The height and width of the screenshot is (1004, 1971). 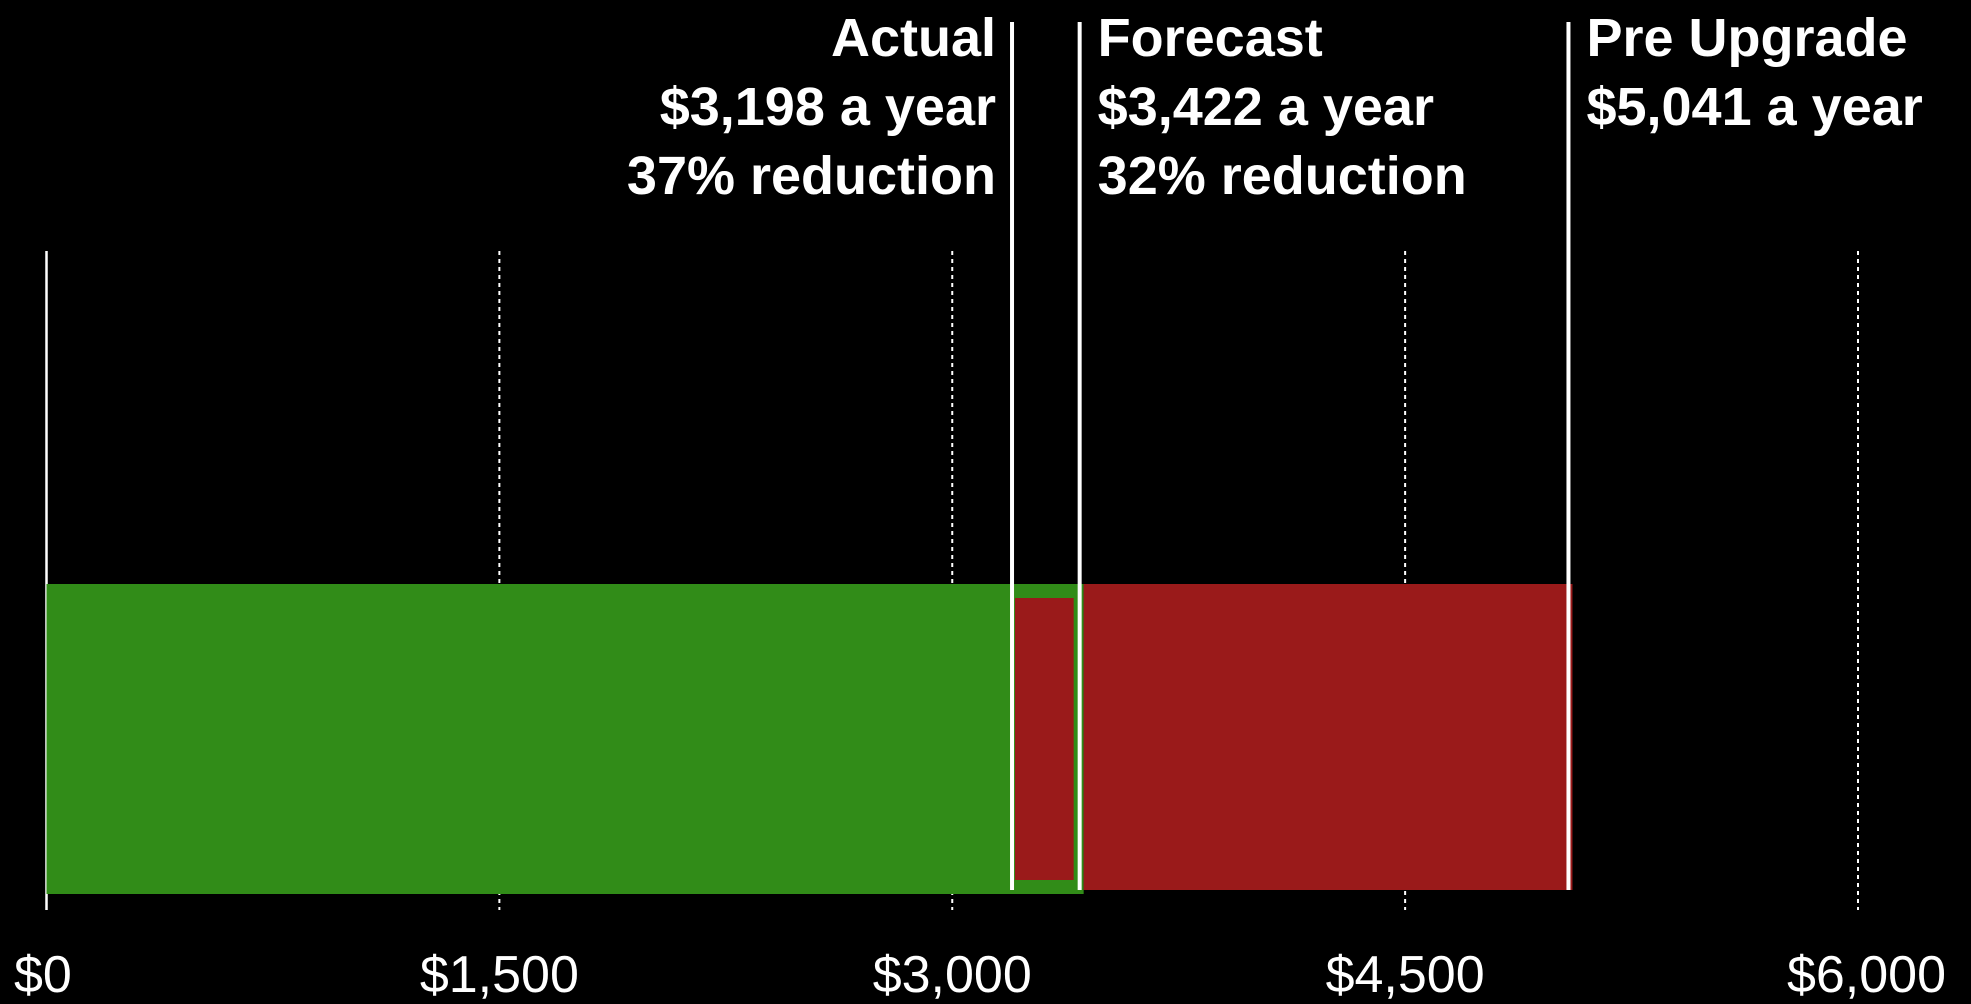 I want to click on pre-upgrade-bar, so click(x=1328, y=737).